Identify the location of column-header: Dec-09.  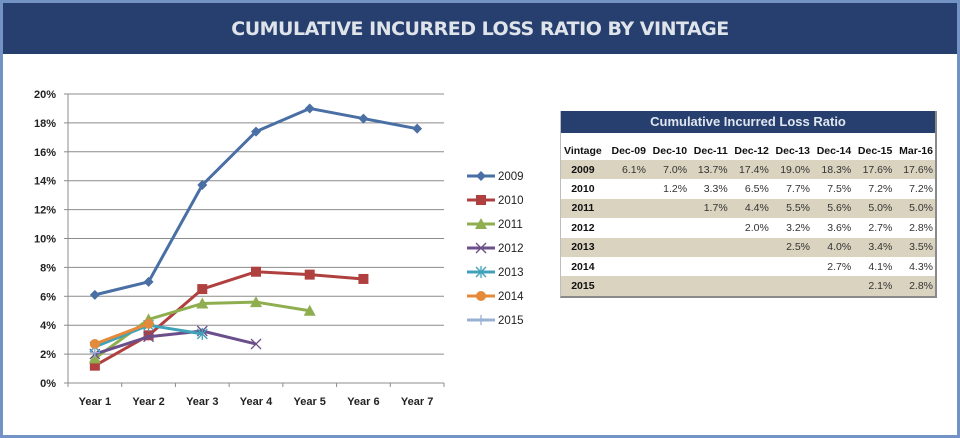
(628, 150).